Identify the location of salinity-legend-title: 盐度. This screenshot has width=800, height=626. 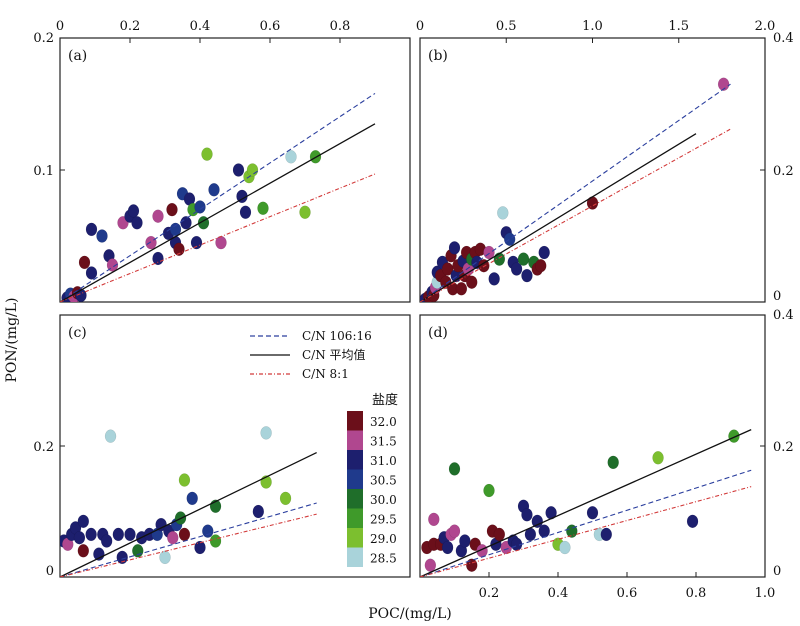
(385, 400).